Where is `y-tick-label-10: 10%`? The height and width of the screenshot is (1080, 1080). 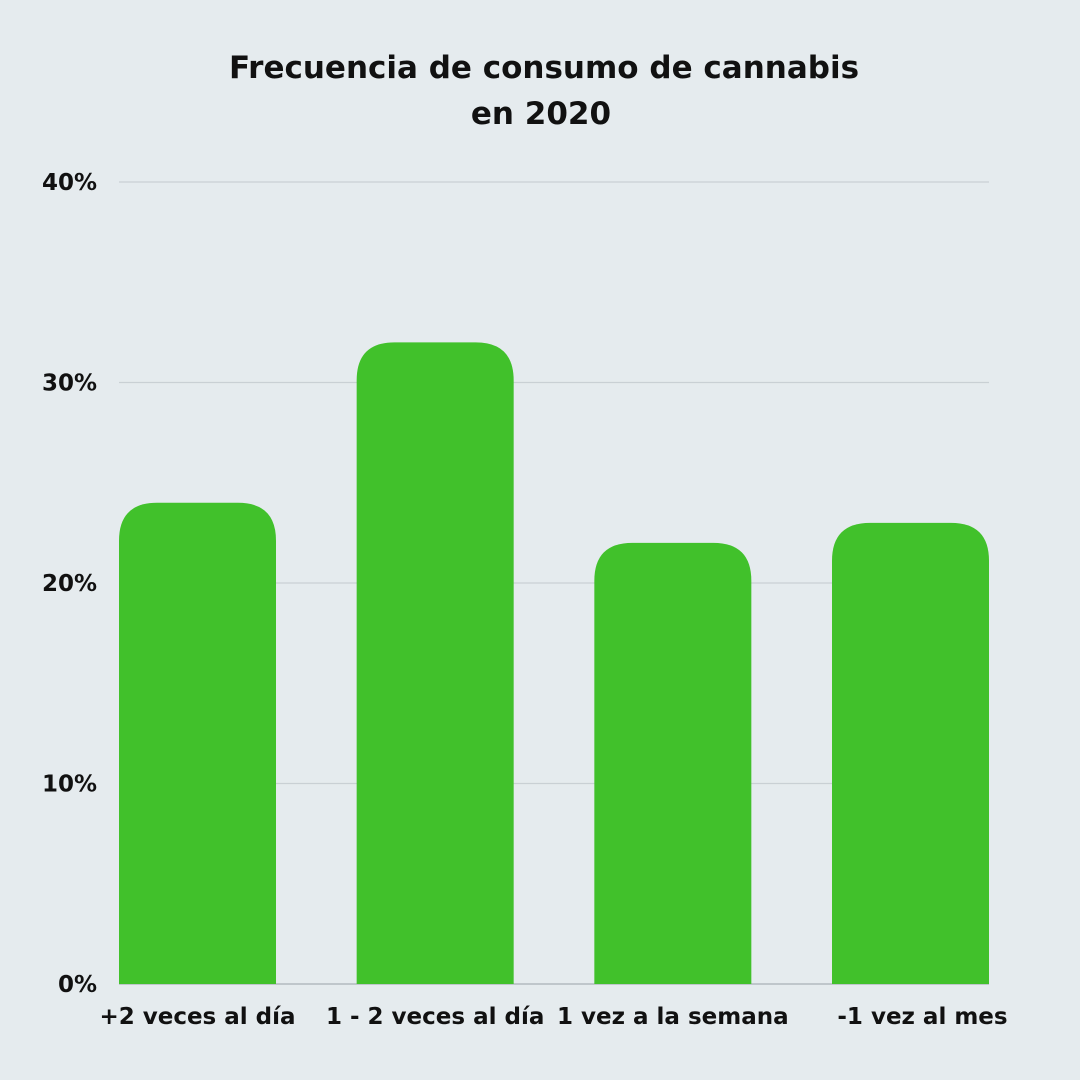 y-tick-label-10: 10% is located at coordinates (69, 785).